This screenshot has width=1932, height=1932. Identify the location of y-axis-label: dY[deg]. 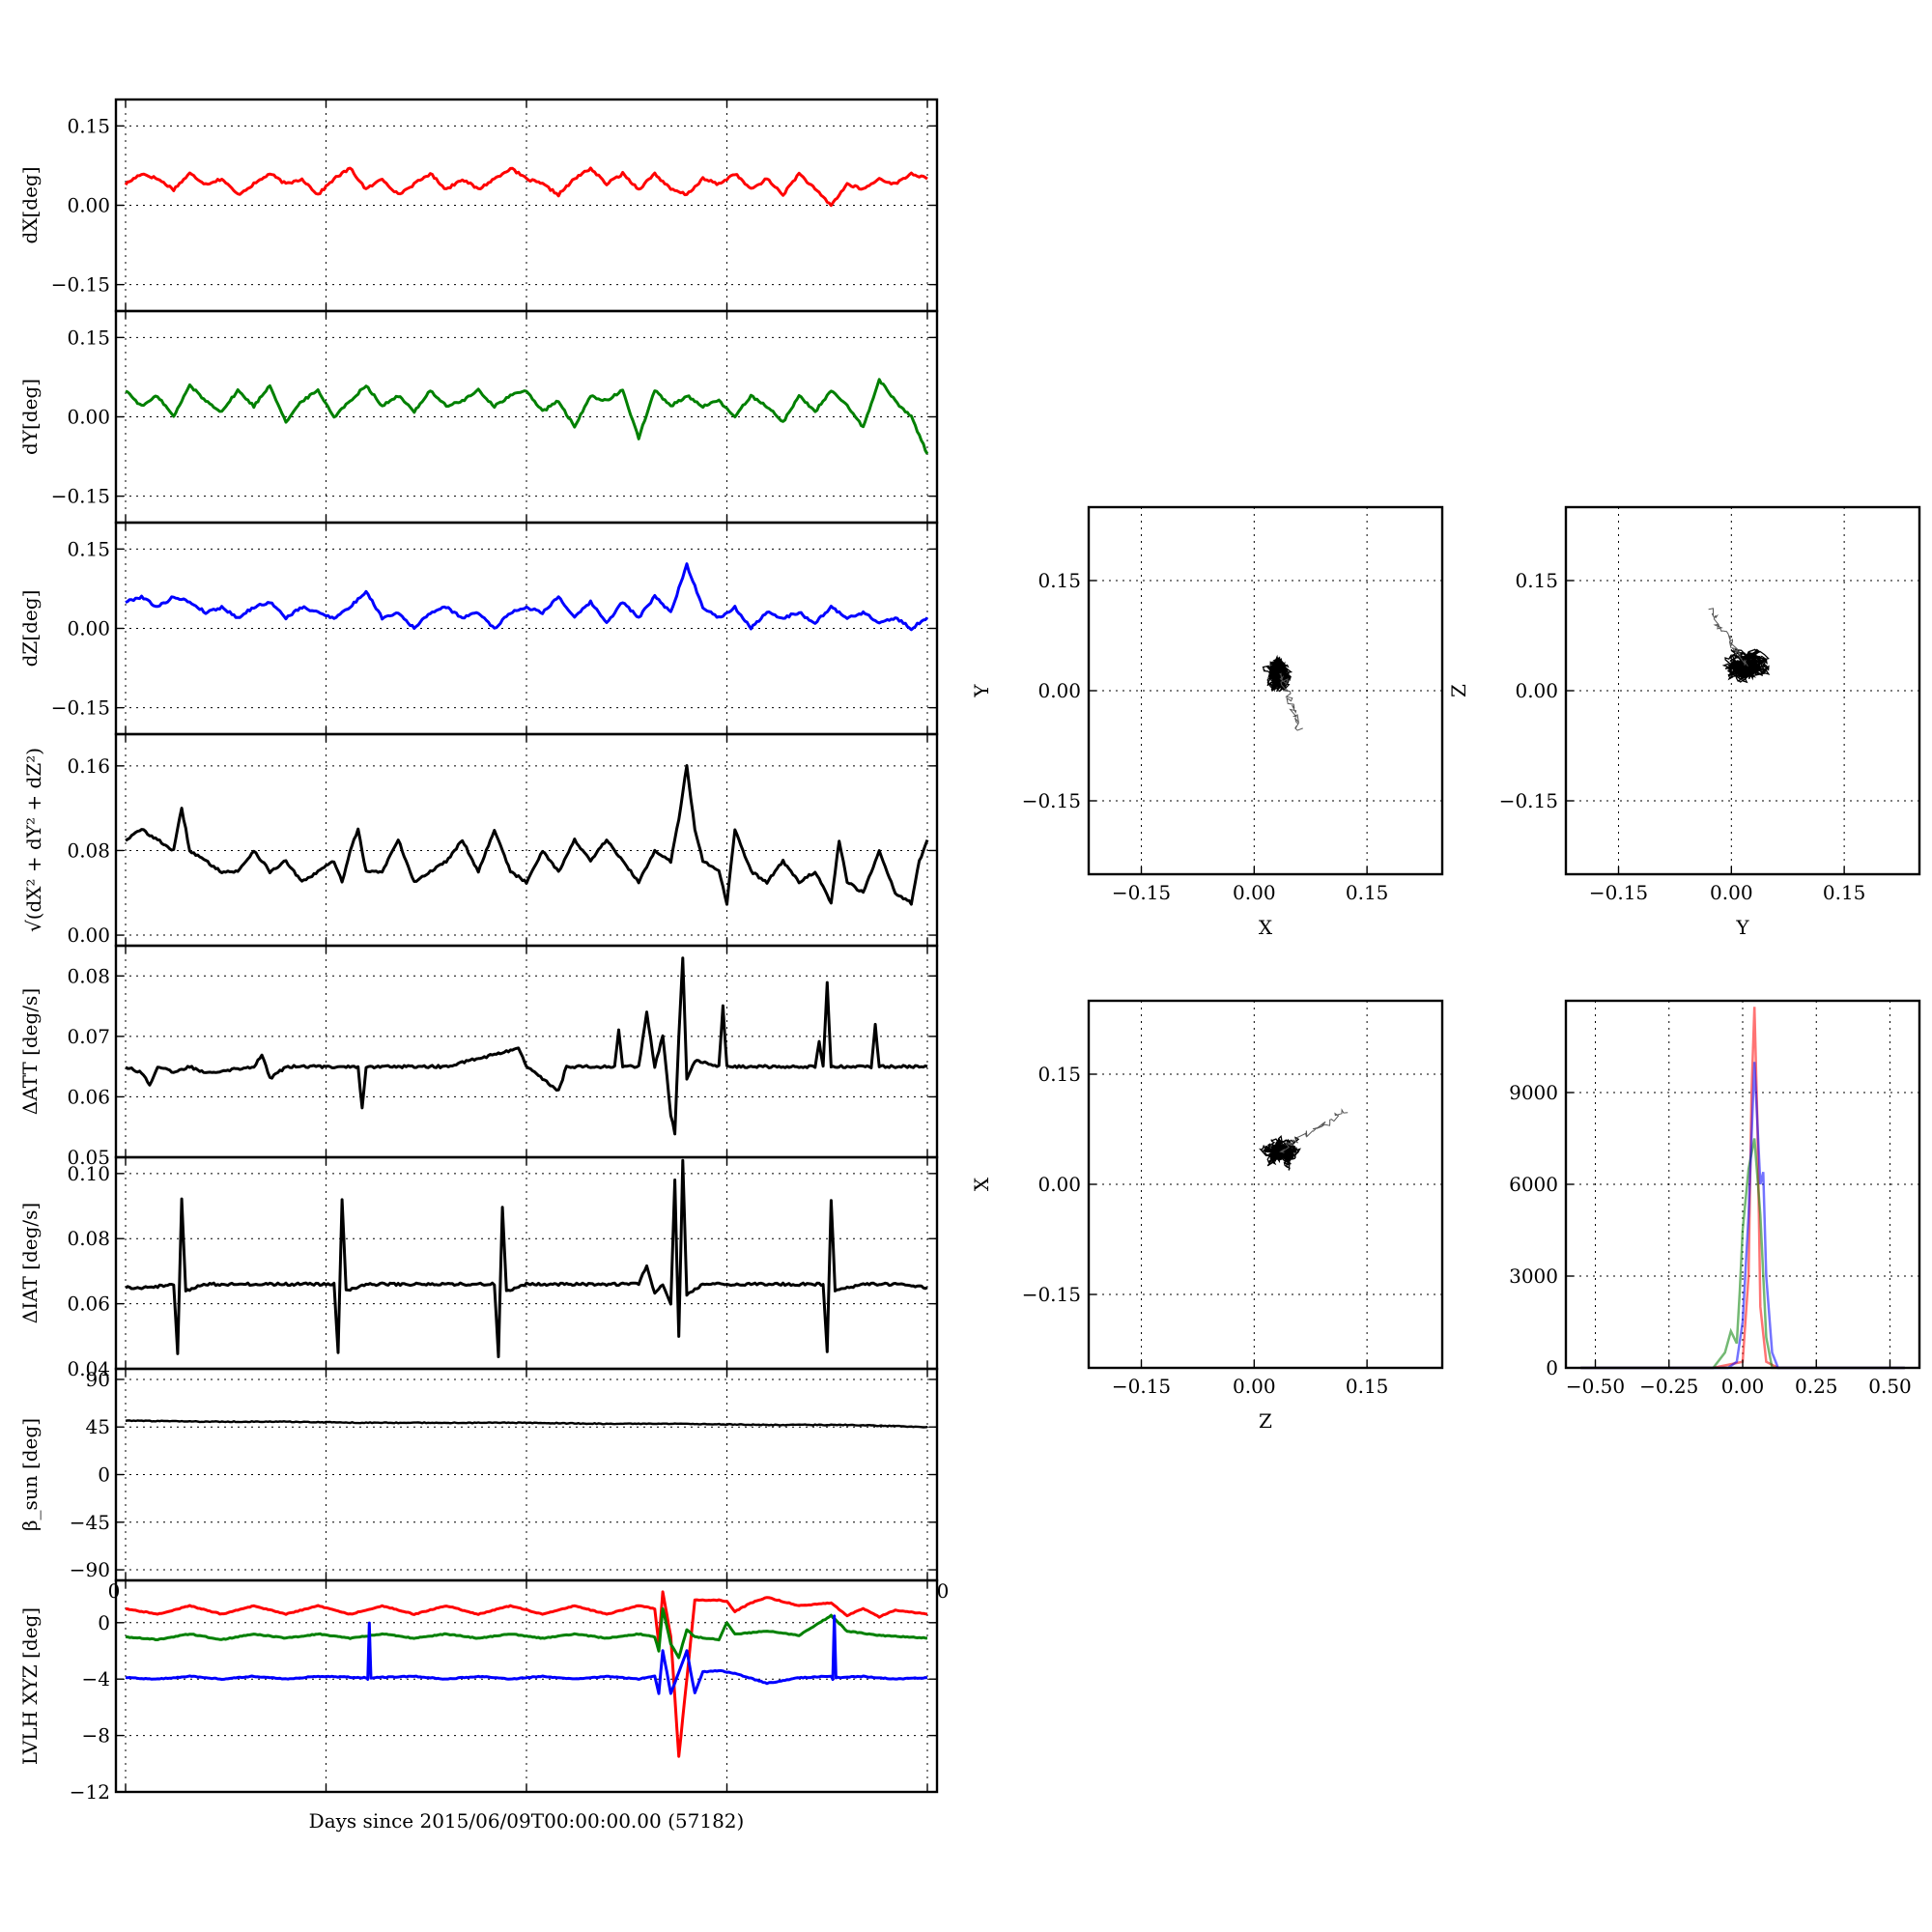
(30, 417).